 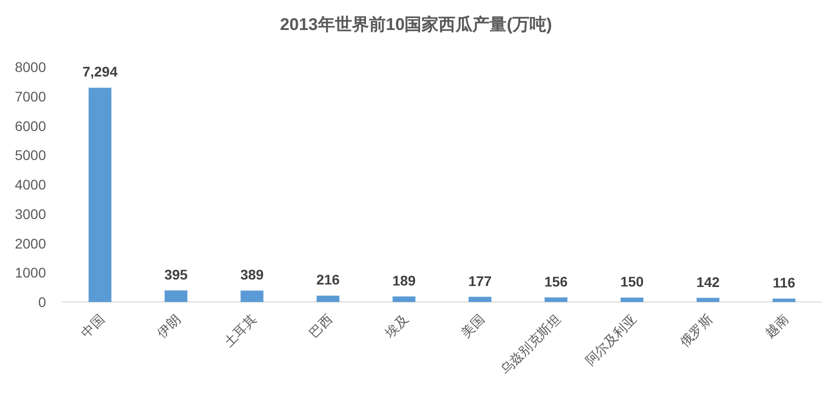 What do you see at coordinates (328, 280) in the screenshot?
I see `data-label: 216` at bounding box center [328, 280].